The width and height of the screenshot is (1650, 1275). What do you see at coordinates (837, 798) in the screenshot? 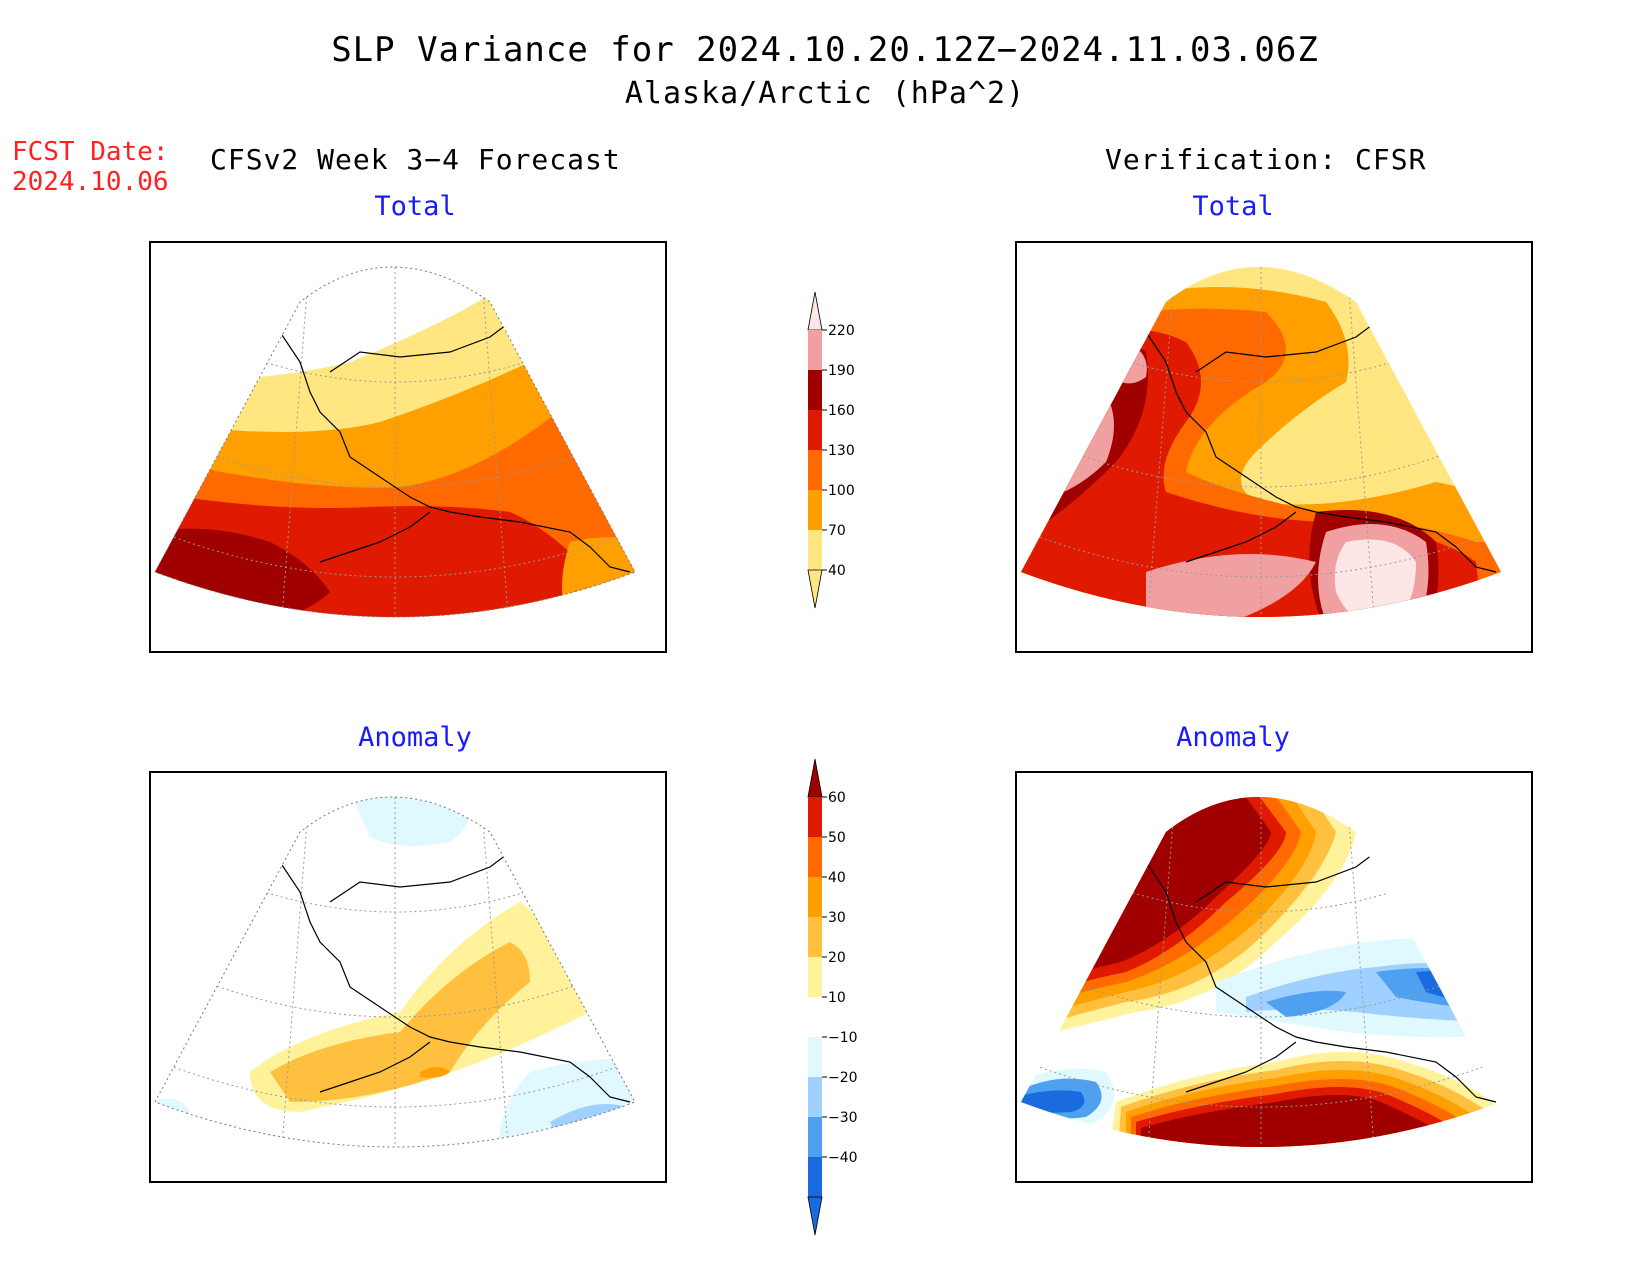
I see `anomaly-colorbar-tick-label: 60` at bounding box center [837, 798].